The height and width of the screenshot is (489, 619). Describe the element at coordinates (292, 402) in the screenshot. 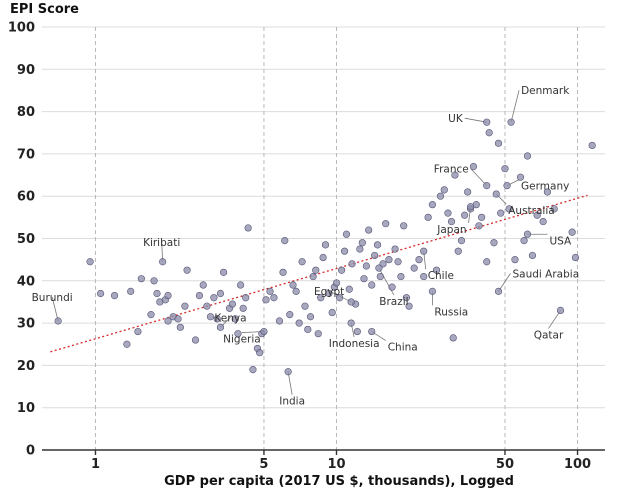

I see `country-label: India` at that location.